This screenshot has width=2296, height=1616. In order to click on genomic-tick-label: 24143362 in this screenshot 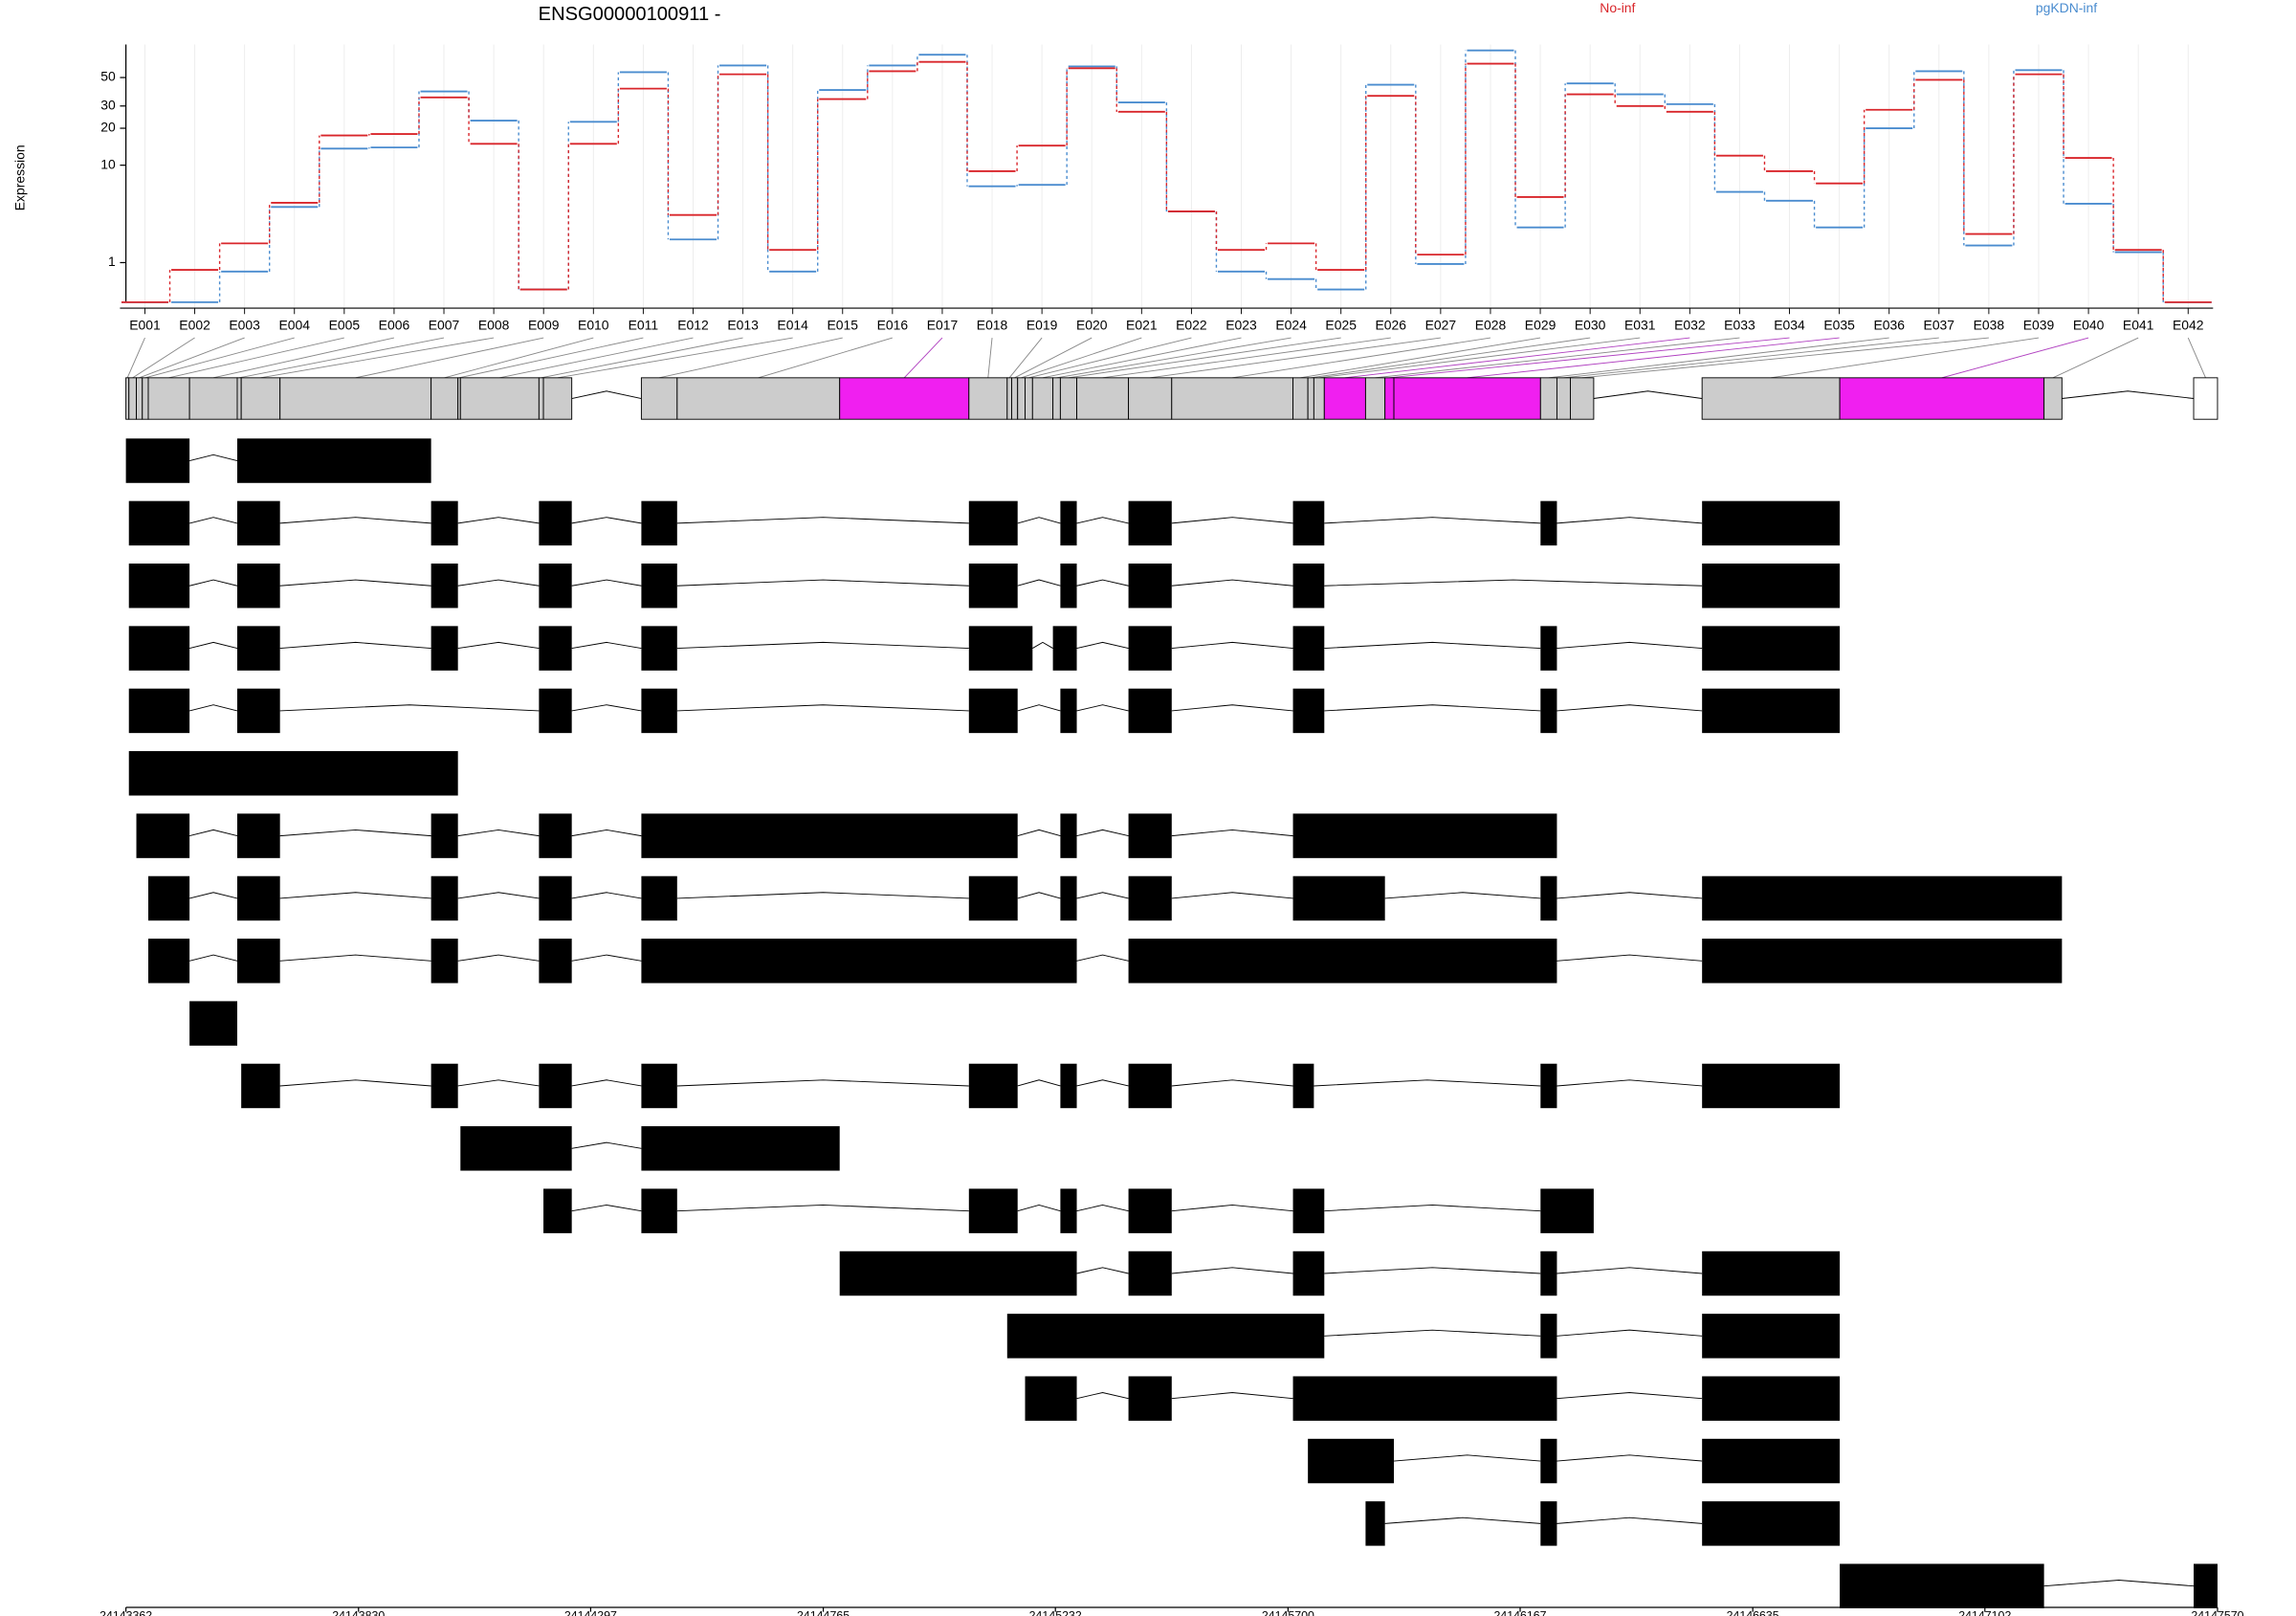, I will do `click(126, 1612)`.